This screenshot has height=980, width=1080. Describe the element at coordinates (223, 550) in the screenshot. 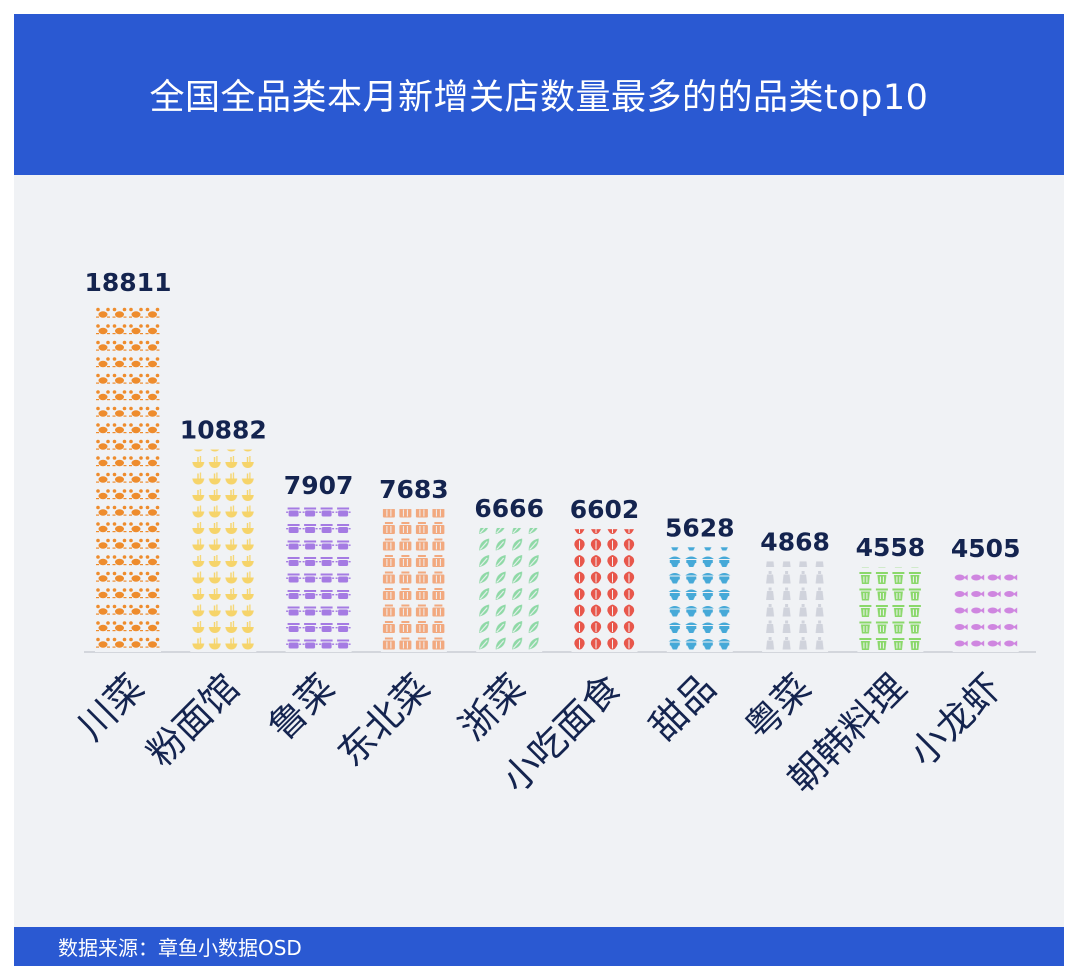

I see `bar-bowl-icon` at that location.